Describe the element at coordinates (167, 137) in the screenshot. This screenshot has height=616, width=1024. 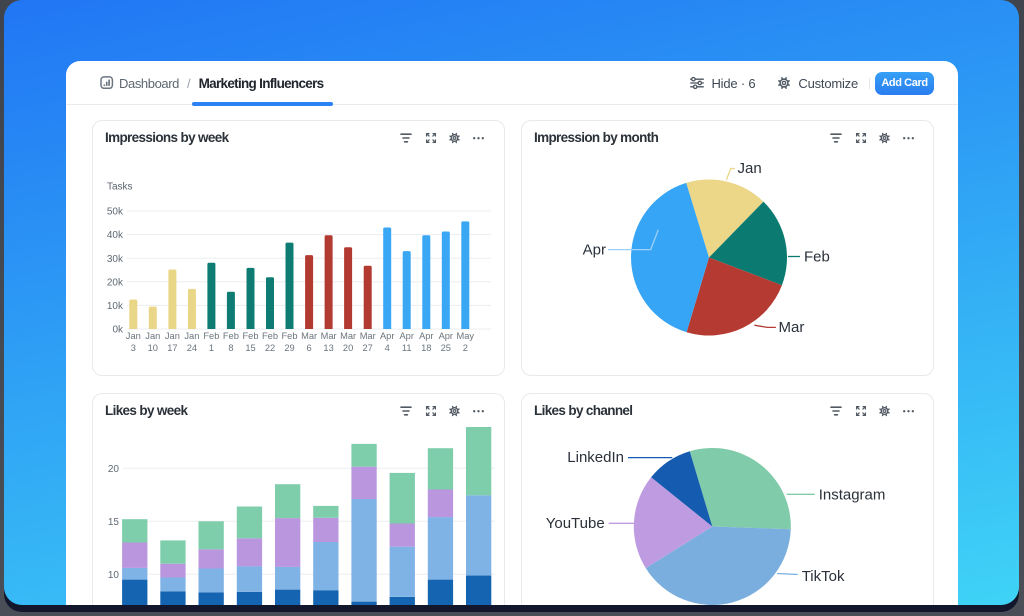
I see `svg-text: Impressions by week` at that location.